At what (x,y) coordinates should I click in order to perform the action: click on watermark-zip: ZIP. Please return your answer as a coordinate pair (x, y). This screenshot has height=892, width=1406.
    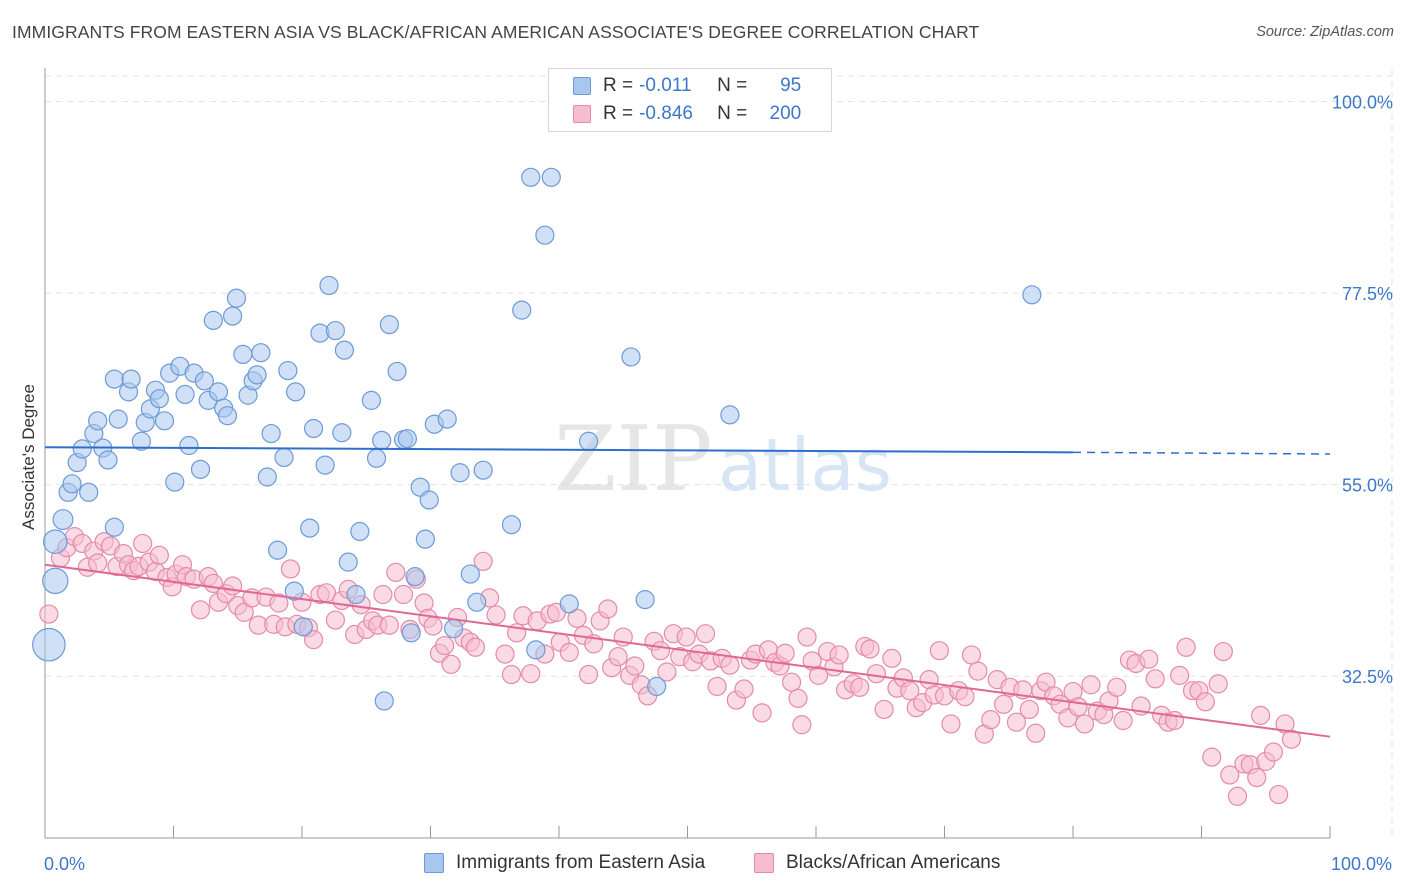
    Looking at the image, I should click on (633, 459).